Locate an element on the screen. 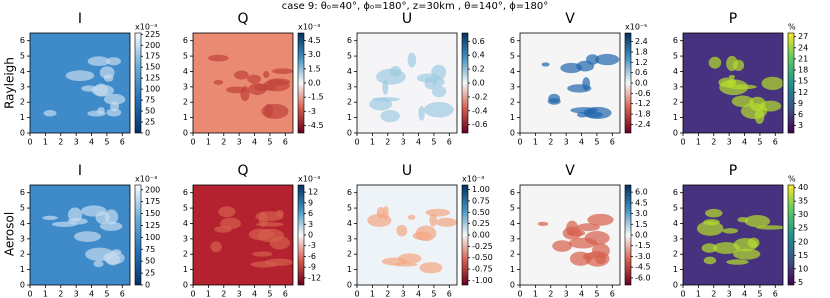  colorbar-tick-label: 5 is located at coordinates (800, 282).